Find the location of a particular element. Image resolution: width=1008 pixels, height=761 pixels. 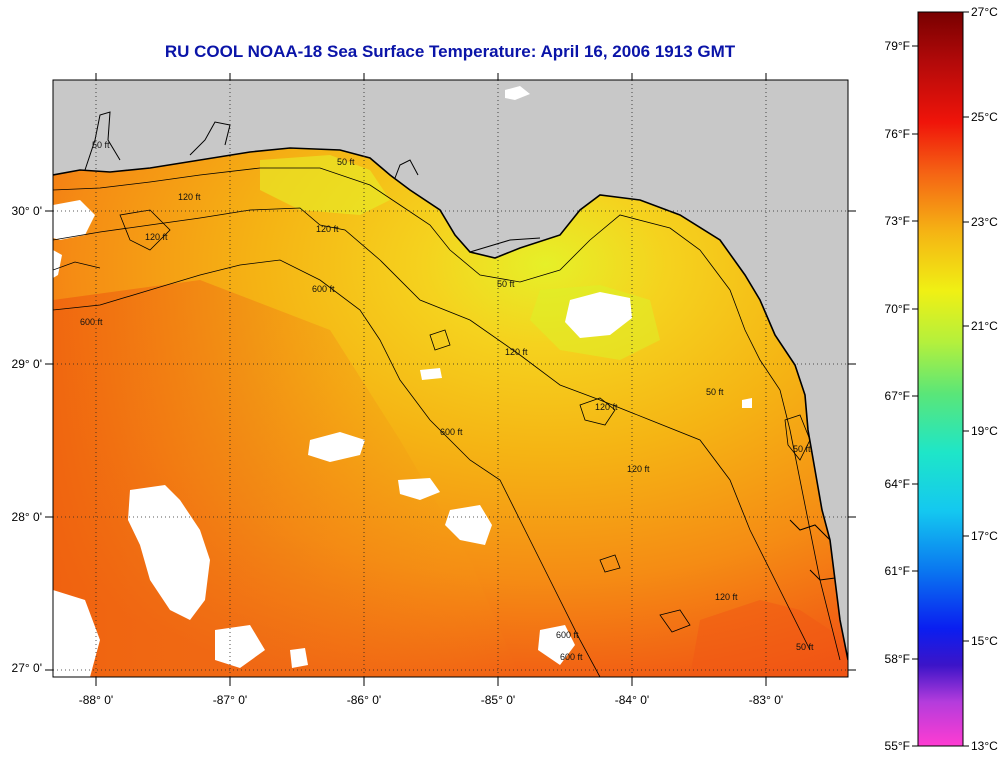

lon-tick-label: -83° 0' is located at coordinates (766, 700).